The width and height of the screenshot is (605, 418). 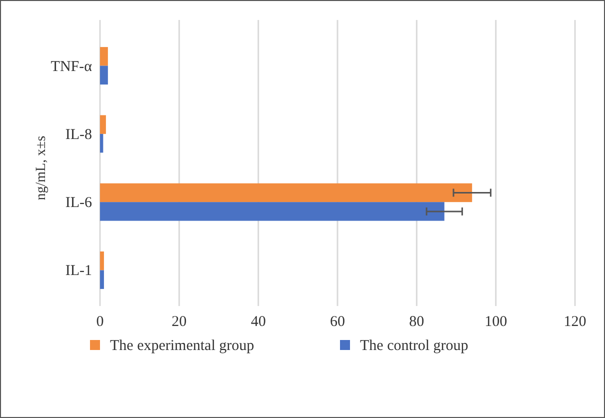 What do you see at coordinates (337, 322) in the screenshot?
I see `x-tick-label: 60` at bounding box center [337, 322].